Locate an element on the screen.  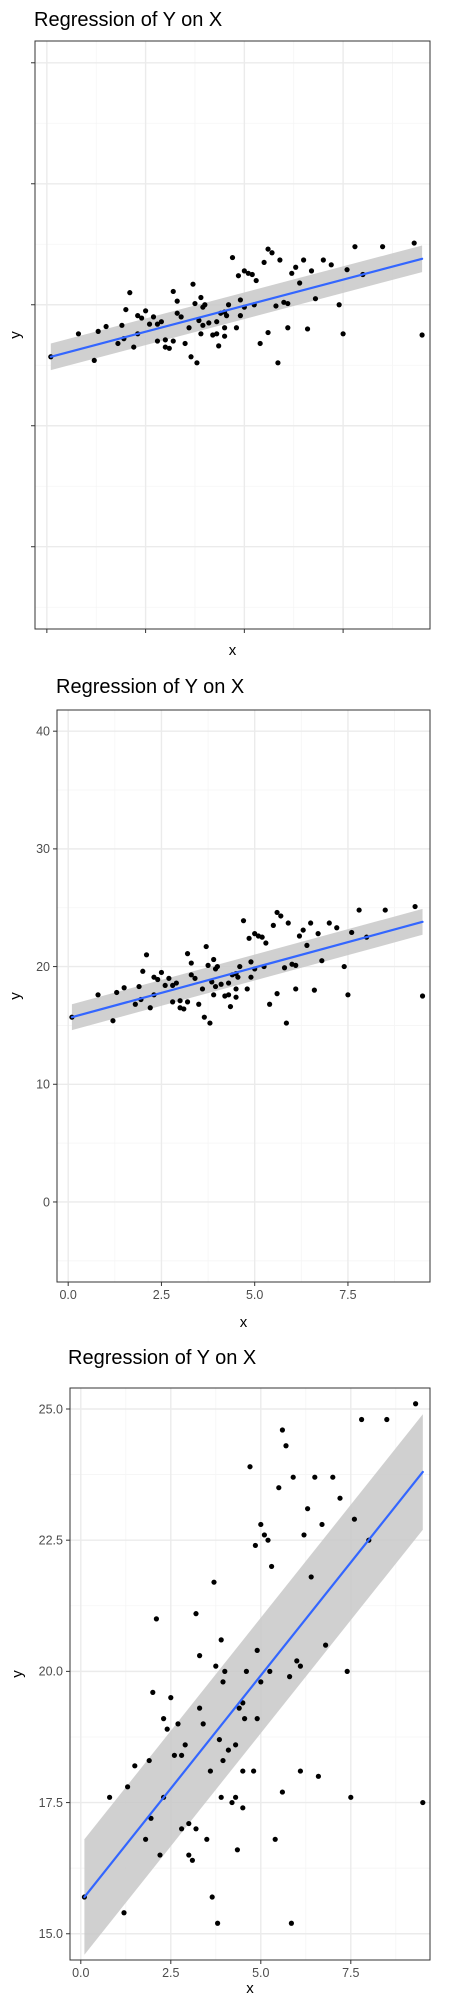
y-tick-label: 22.5 is located at coordinates (51, 1540).